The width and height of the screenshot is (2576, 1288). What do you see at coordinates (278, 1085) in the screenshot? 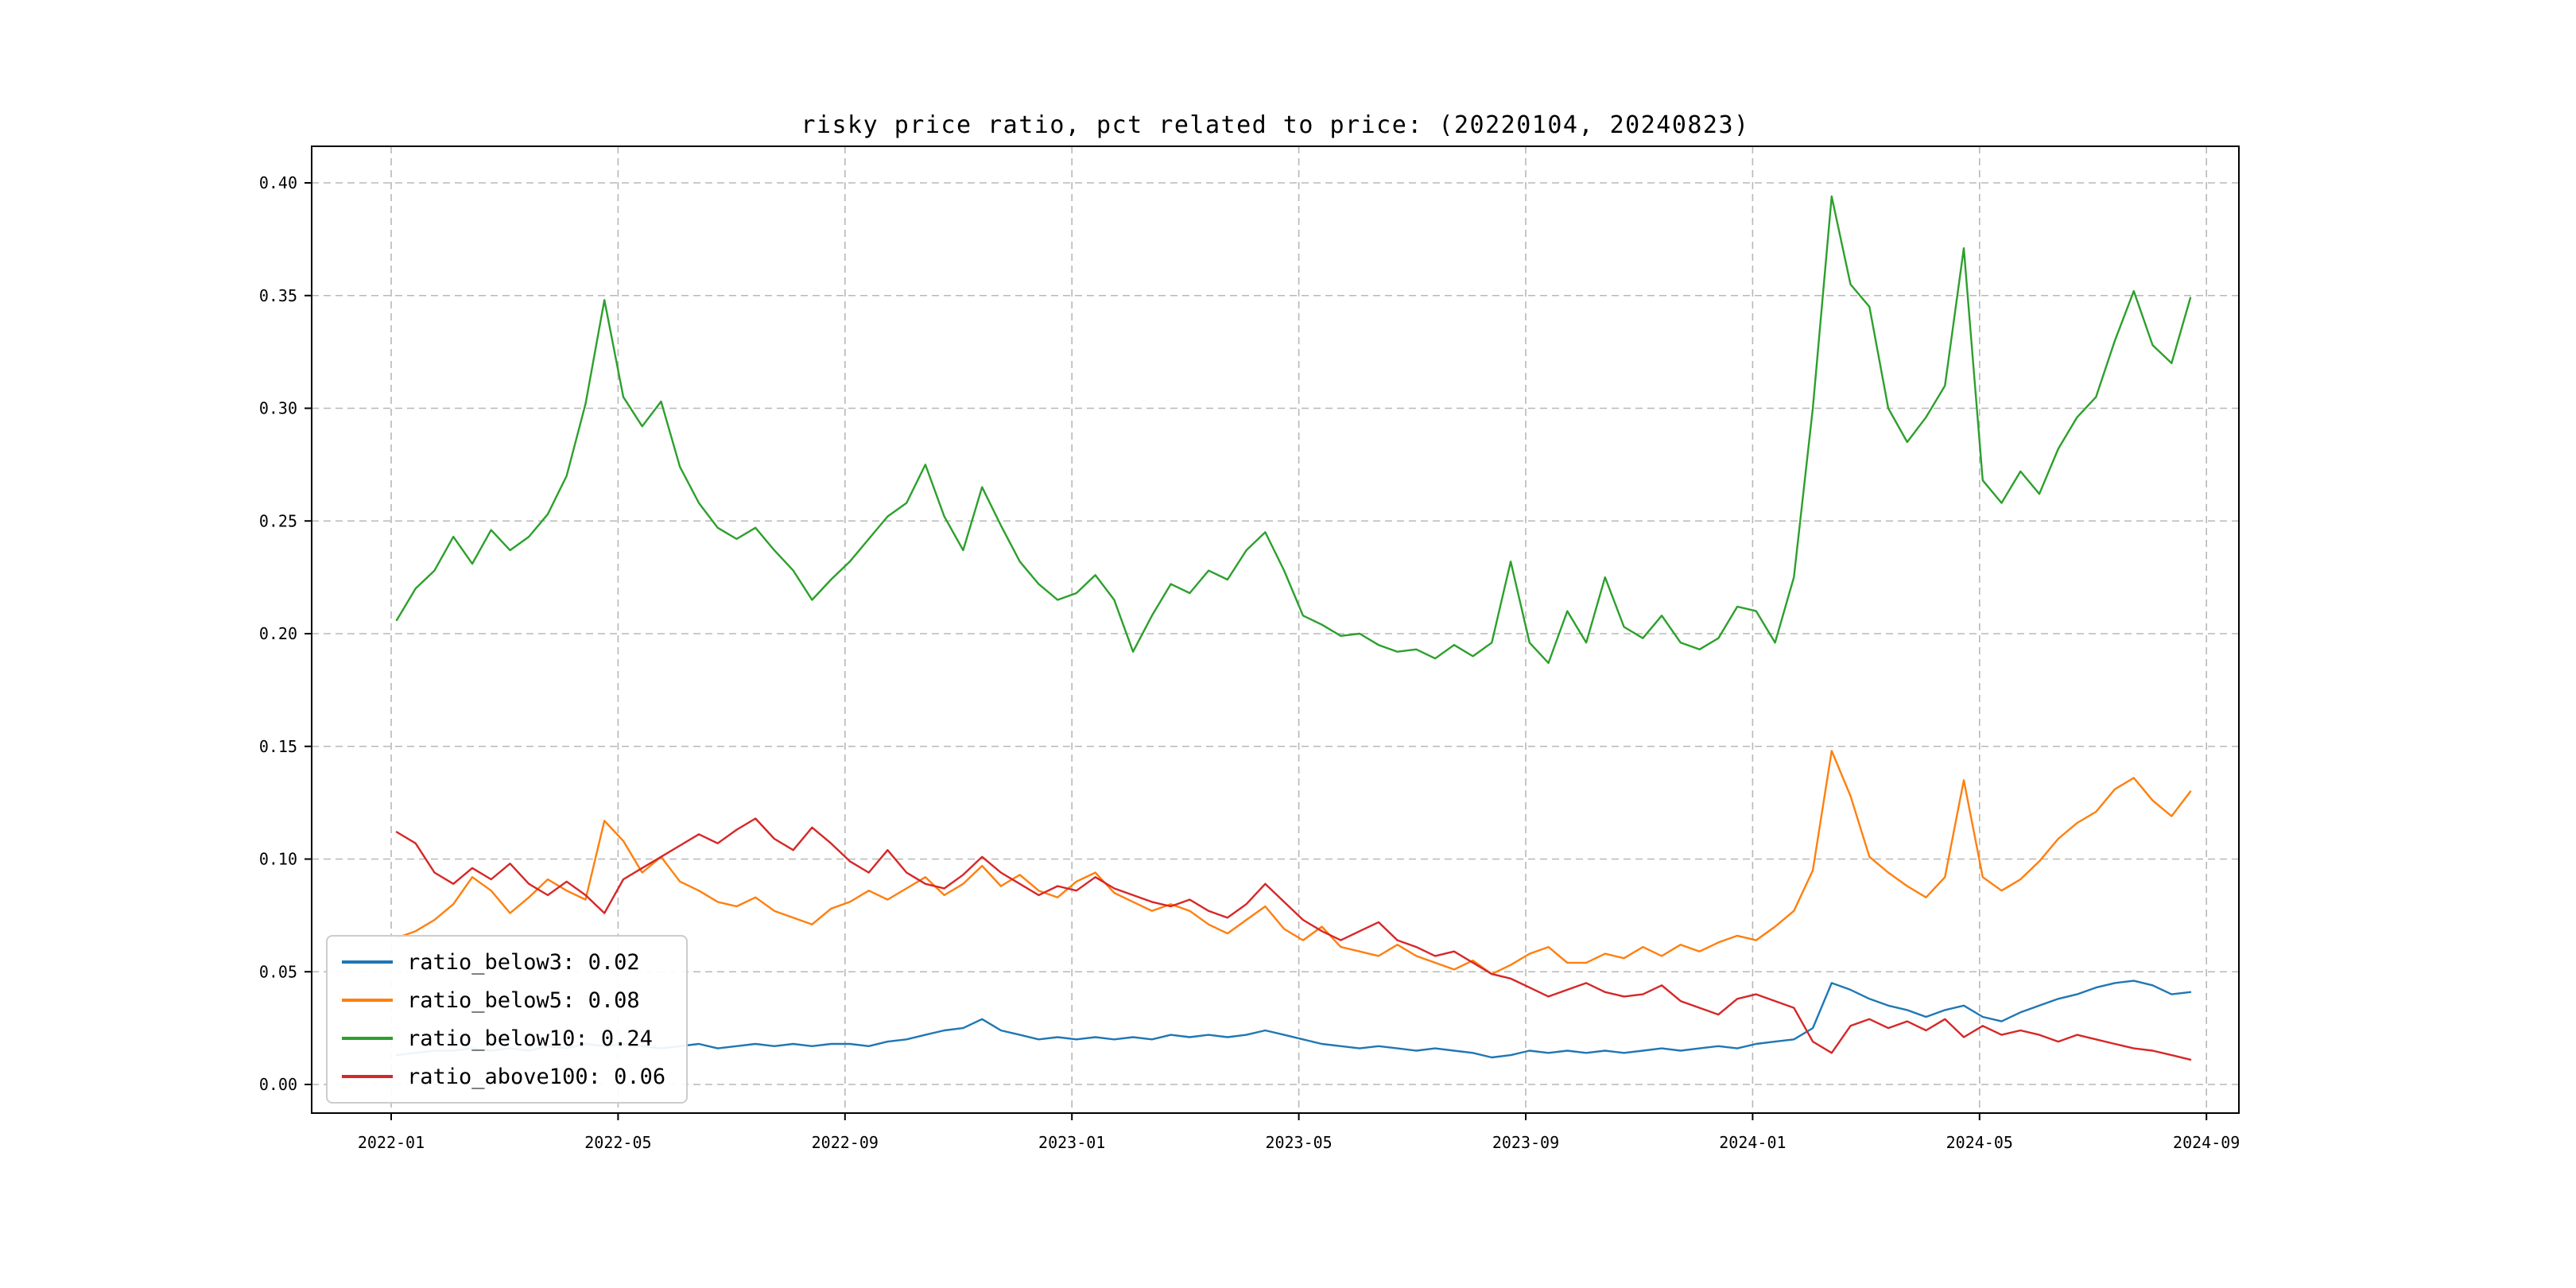
I see `y-tick-label: 0.00` at bounding box center [278, 1085].